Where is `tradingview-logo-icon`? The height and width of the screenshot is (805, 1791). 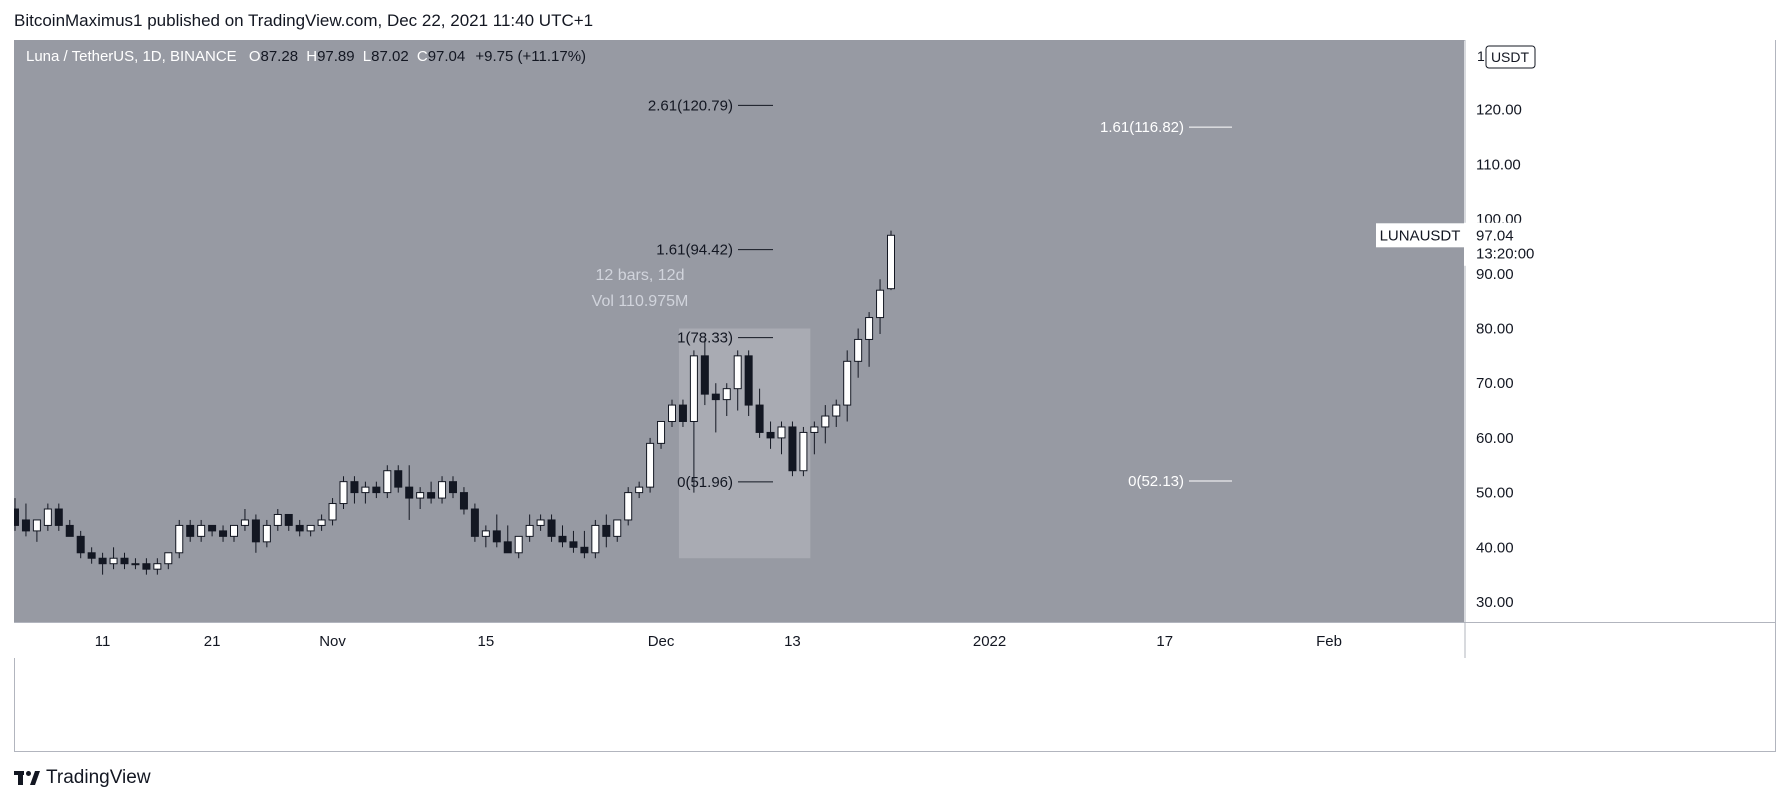
tradingview-logo-icon is located at coordinates (27, 778).